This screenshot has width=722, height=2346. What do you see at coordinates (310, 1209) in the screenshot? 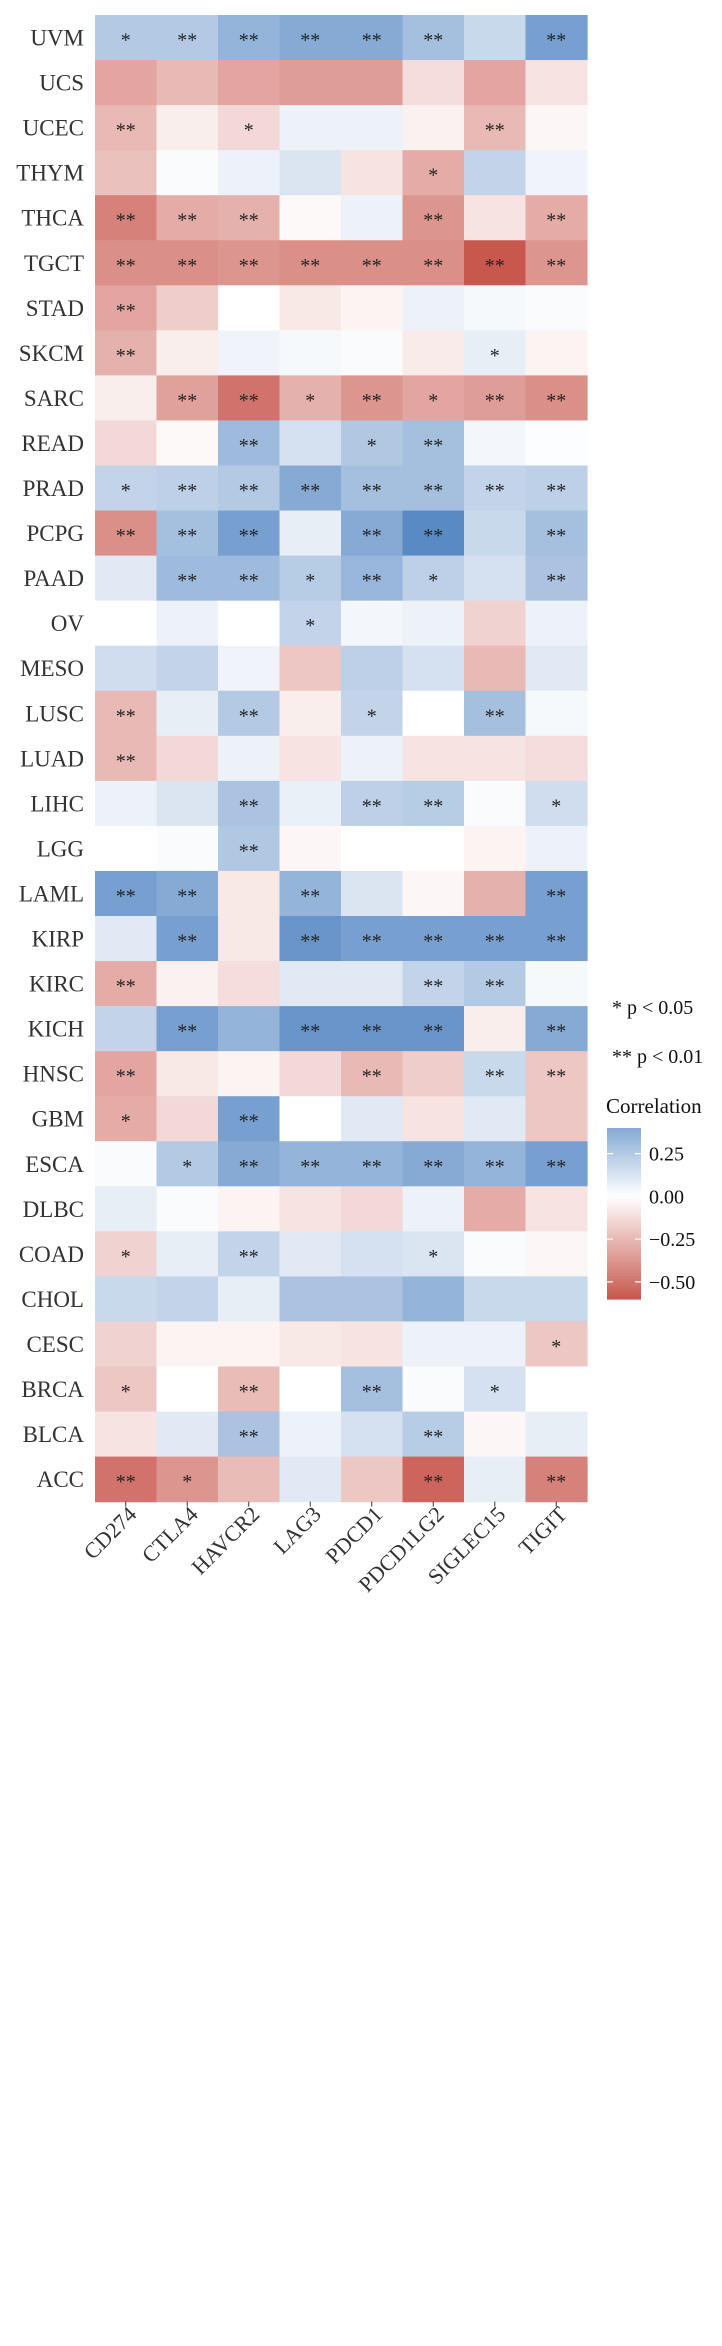
I see `cell-dlbc-lag3` at bounding box center [310, 1209].